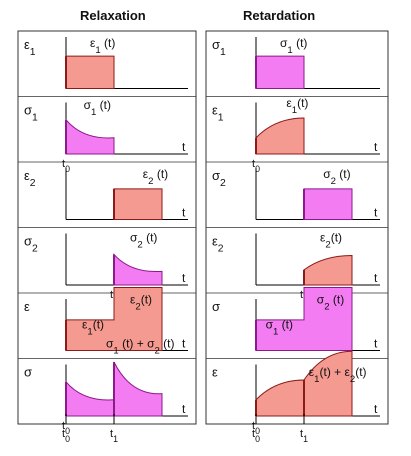 The width and height of the screenshot is (411, 456). I want to click on panel-0-5: σ σ1 (t) + σ2 (t) t t0, so click(107, 386).